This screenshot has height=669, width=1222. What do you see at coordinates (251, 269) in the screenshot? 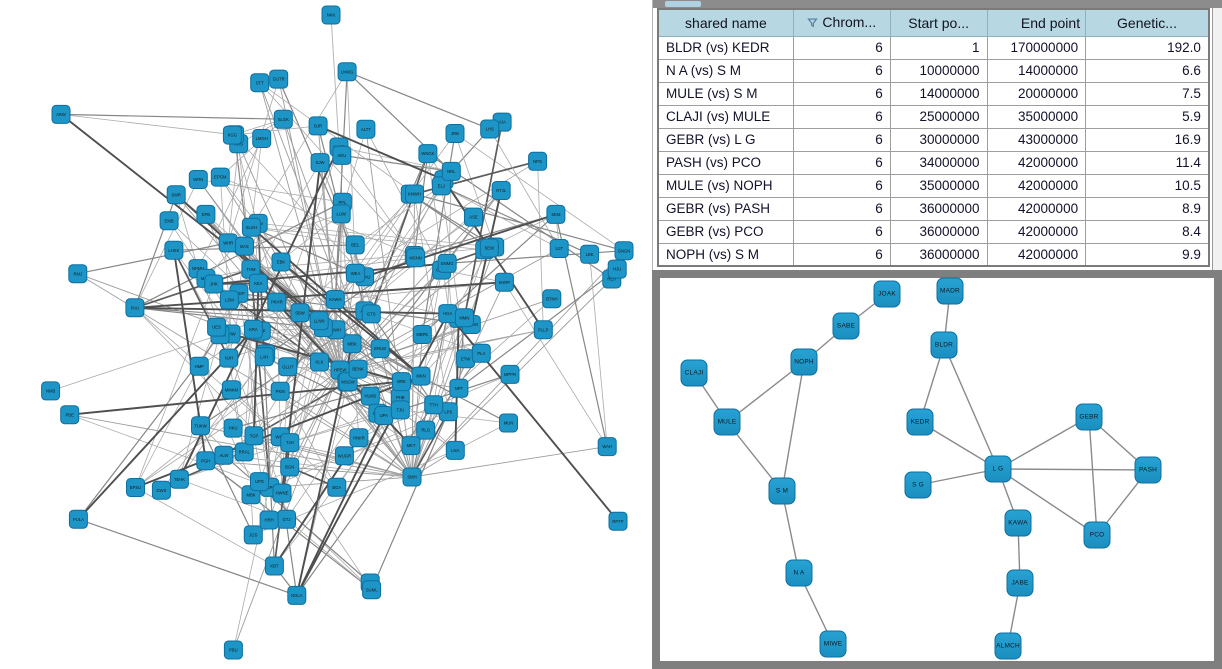
I see `network-node: THM` at bounding box center [251, 269].